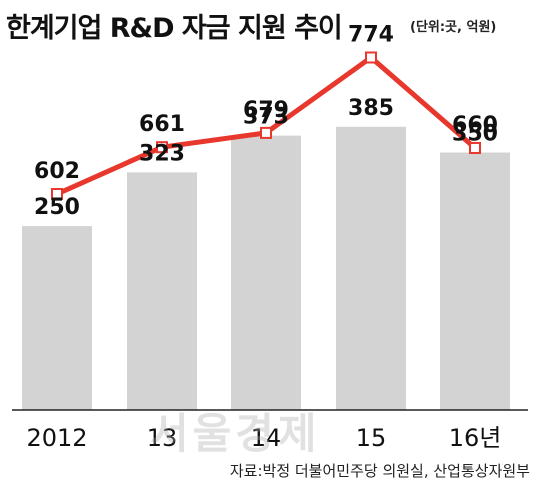 This screenshot has height=488, width=540. I want to click on x-tick-label-0: 2012, so click(56, 438).